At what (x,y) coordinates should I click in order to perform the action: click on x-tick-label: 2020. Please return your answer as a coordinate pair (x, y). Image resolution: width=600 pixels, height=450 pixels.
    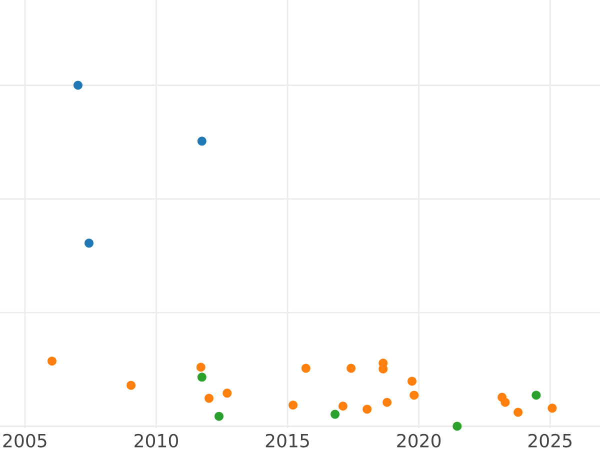
    Looking at the image, I should click on (419, 441).